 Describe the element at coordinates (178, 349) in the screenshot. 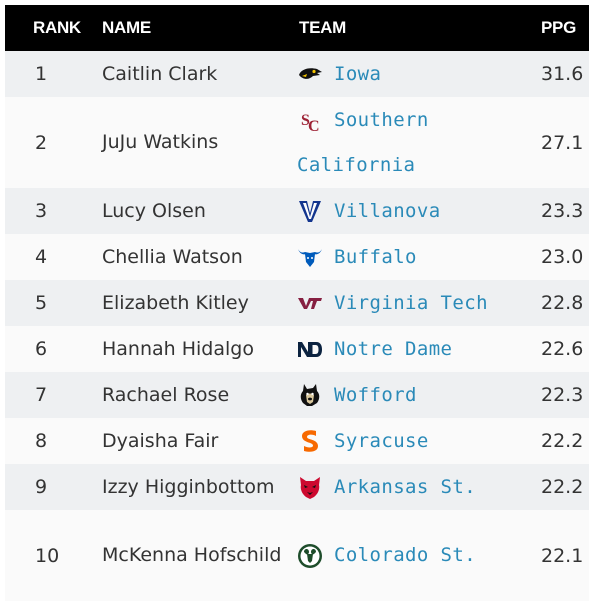

I see `player-name: Hannah Hidalgo` at that location.